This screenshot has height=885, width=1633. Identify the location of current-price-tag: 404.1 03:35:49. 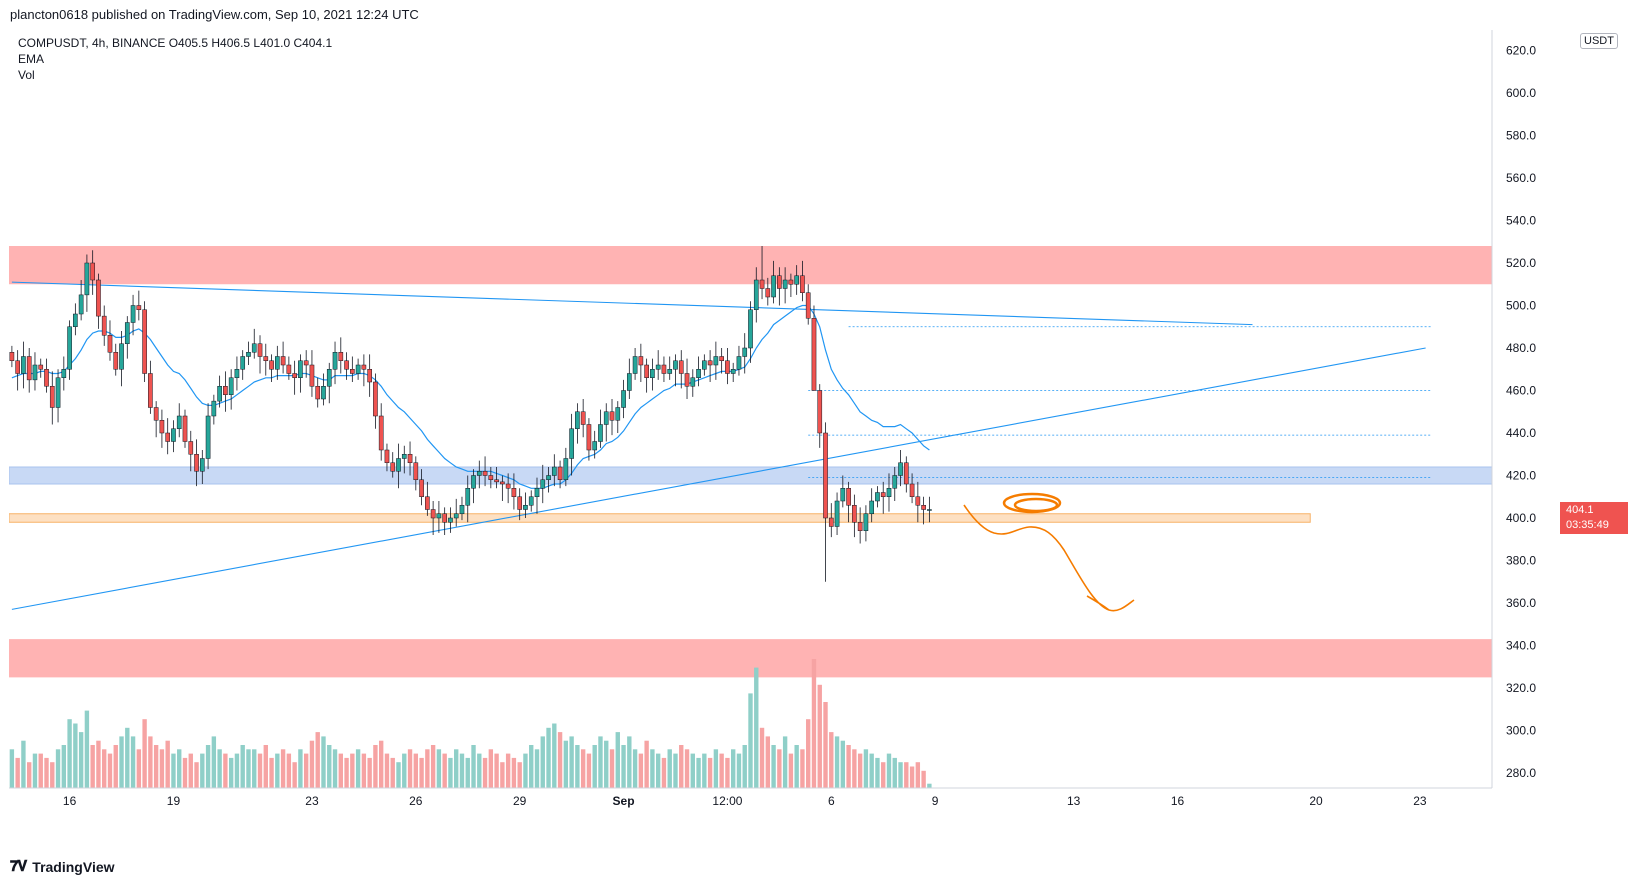
(1594, 518).